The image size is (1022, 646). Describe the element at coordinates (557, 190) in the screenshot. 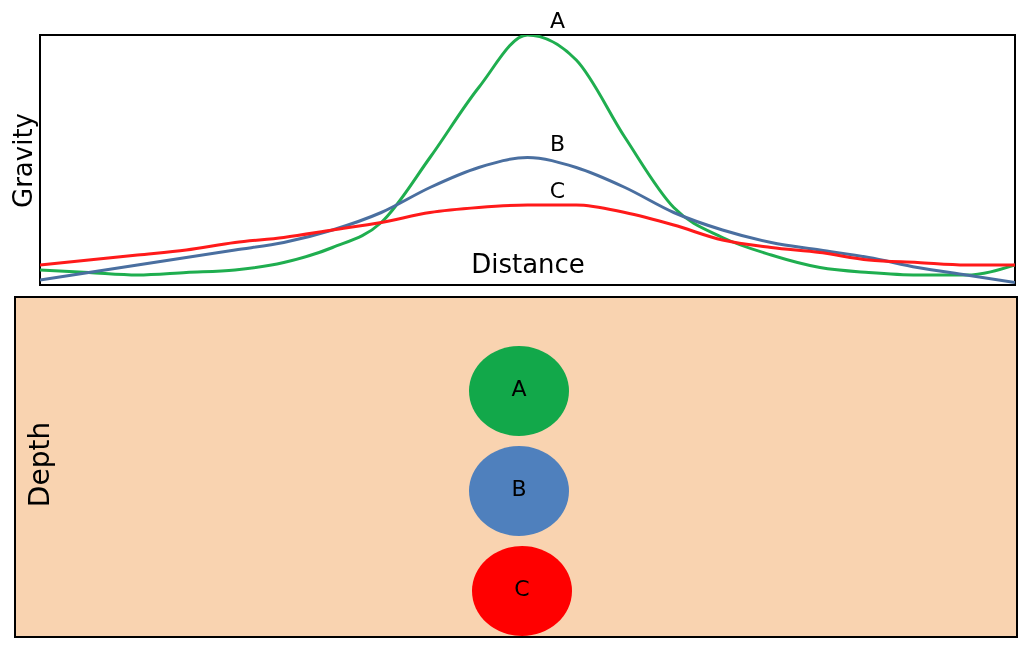

I see `series-label: C` at that location.